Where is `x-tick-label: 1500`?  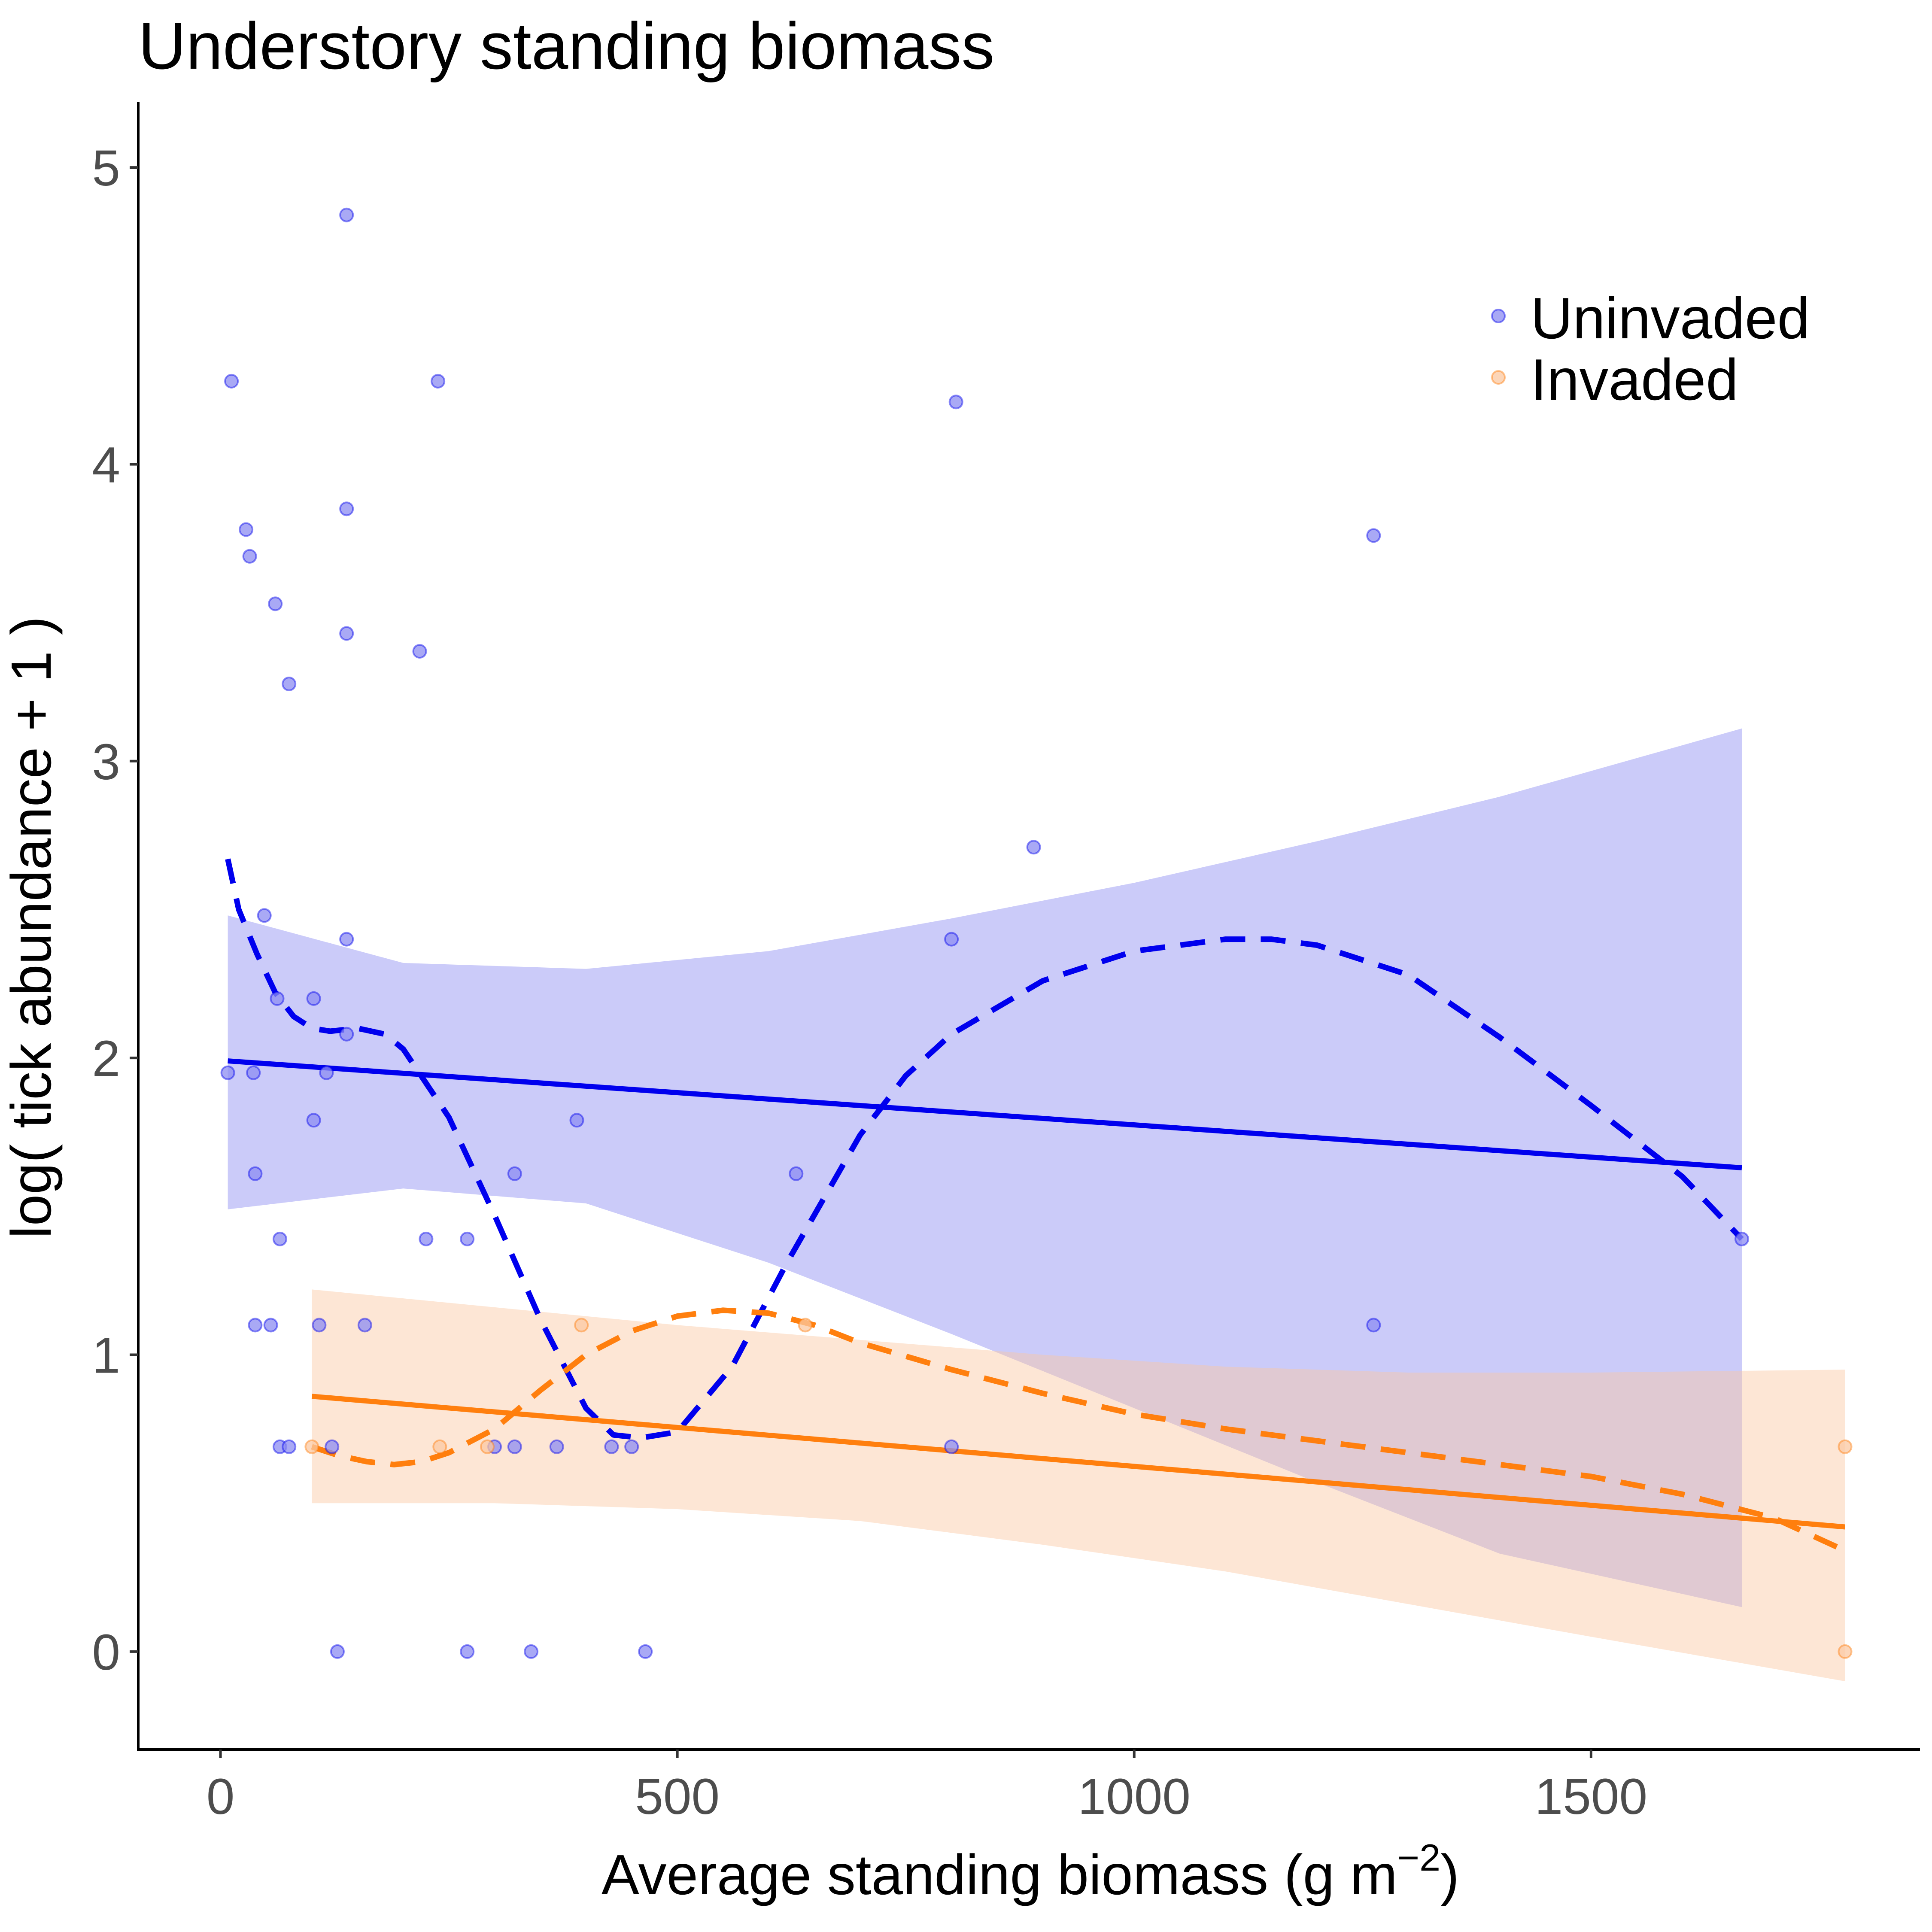
x-tick-label: 1500 is located at coordinates (1591, 1797).